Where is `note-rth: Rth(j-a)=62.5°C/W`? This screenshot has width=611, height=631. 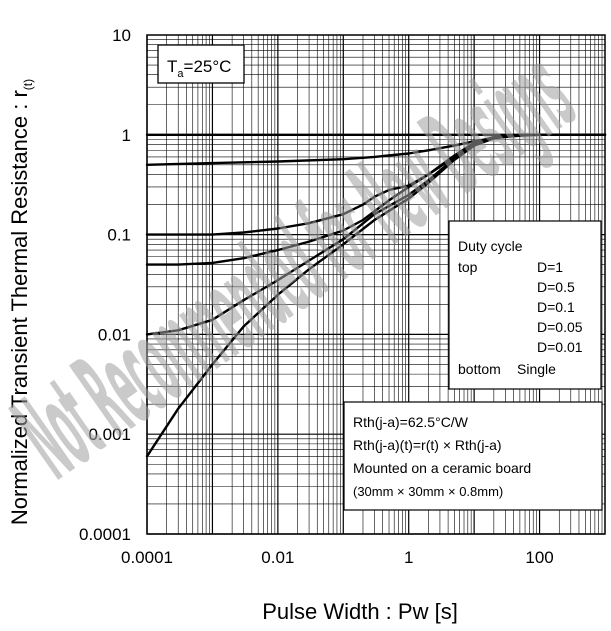
note-rth: Rth(j-a)=62.5°C/W is located at coordinates (411, 422).